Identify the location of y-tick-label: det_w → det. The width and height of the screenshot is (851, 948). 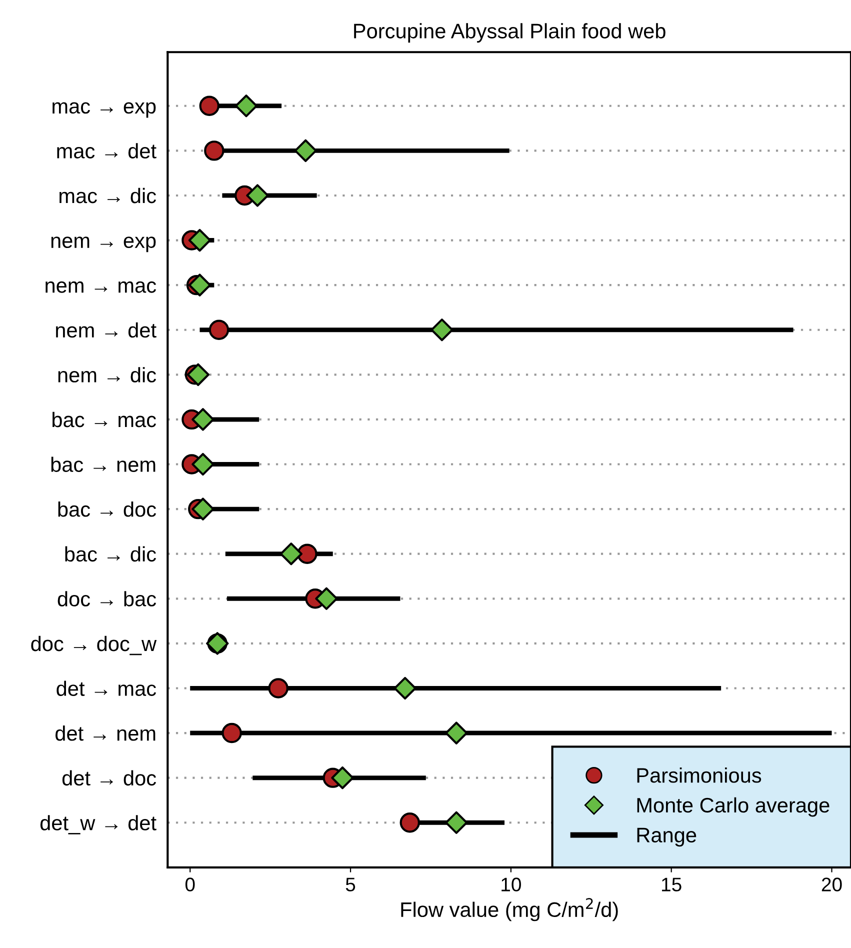
(98, 824).